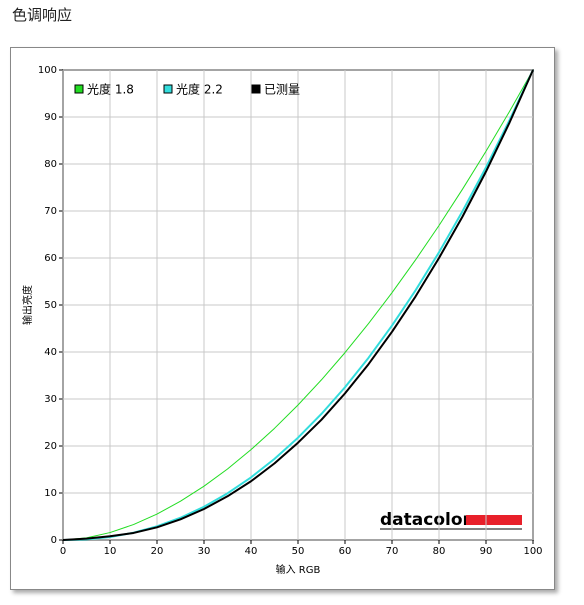  Describe the element at coordinates (50, 446) in the screenshot. I see `y-tick-label: 20` at that location.